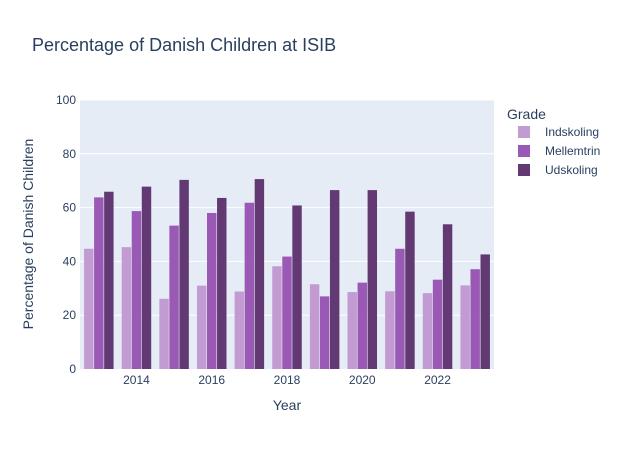  Describe the element at coordinates (212, 290) in the screenshot. I see `bar-mellemtrin-2016` at that location.